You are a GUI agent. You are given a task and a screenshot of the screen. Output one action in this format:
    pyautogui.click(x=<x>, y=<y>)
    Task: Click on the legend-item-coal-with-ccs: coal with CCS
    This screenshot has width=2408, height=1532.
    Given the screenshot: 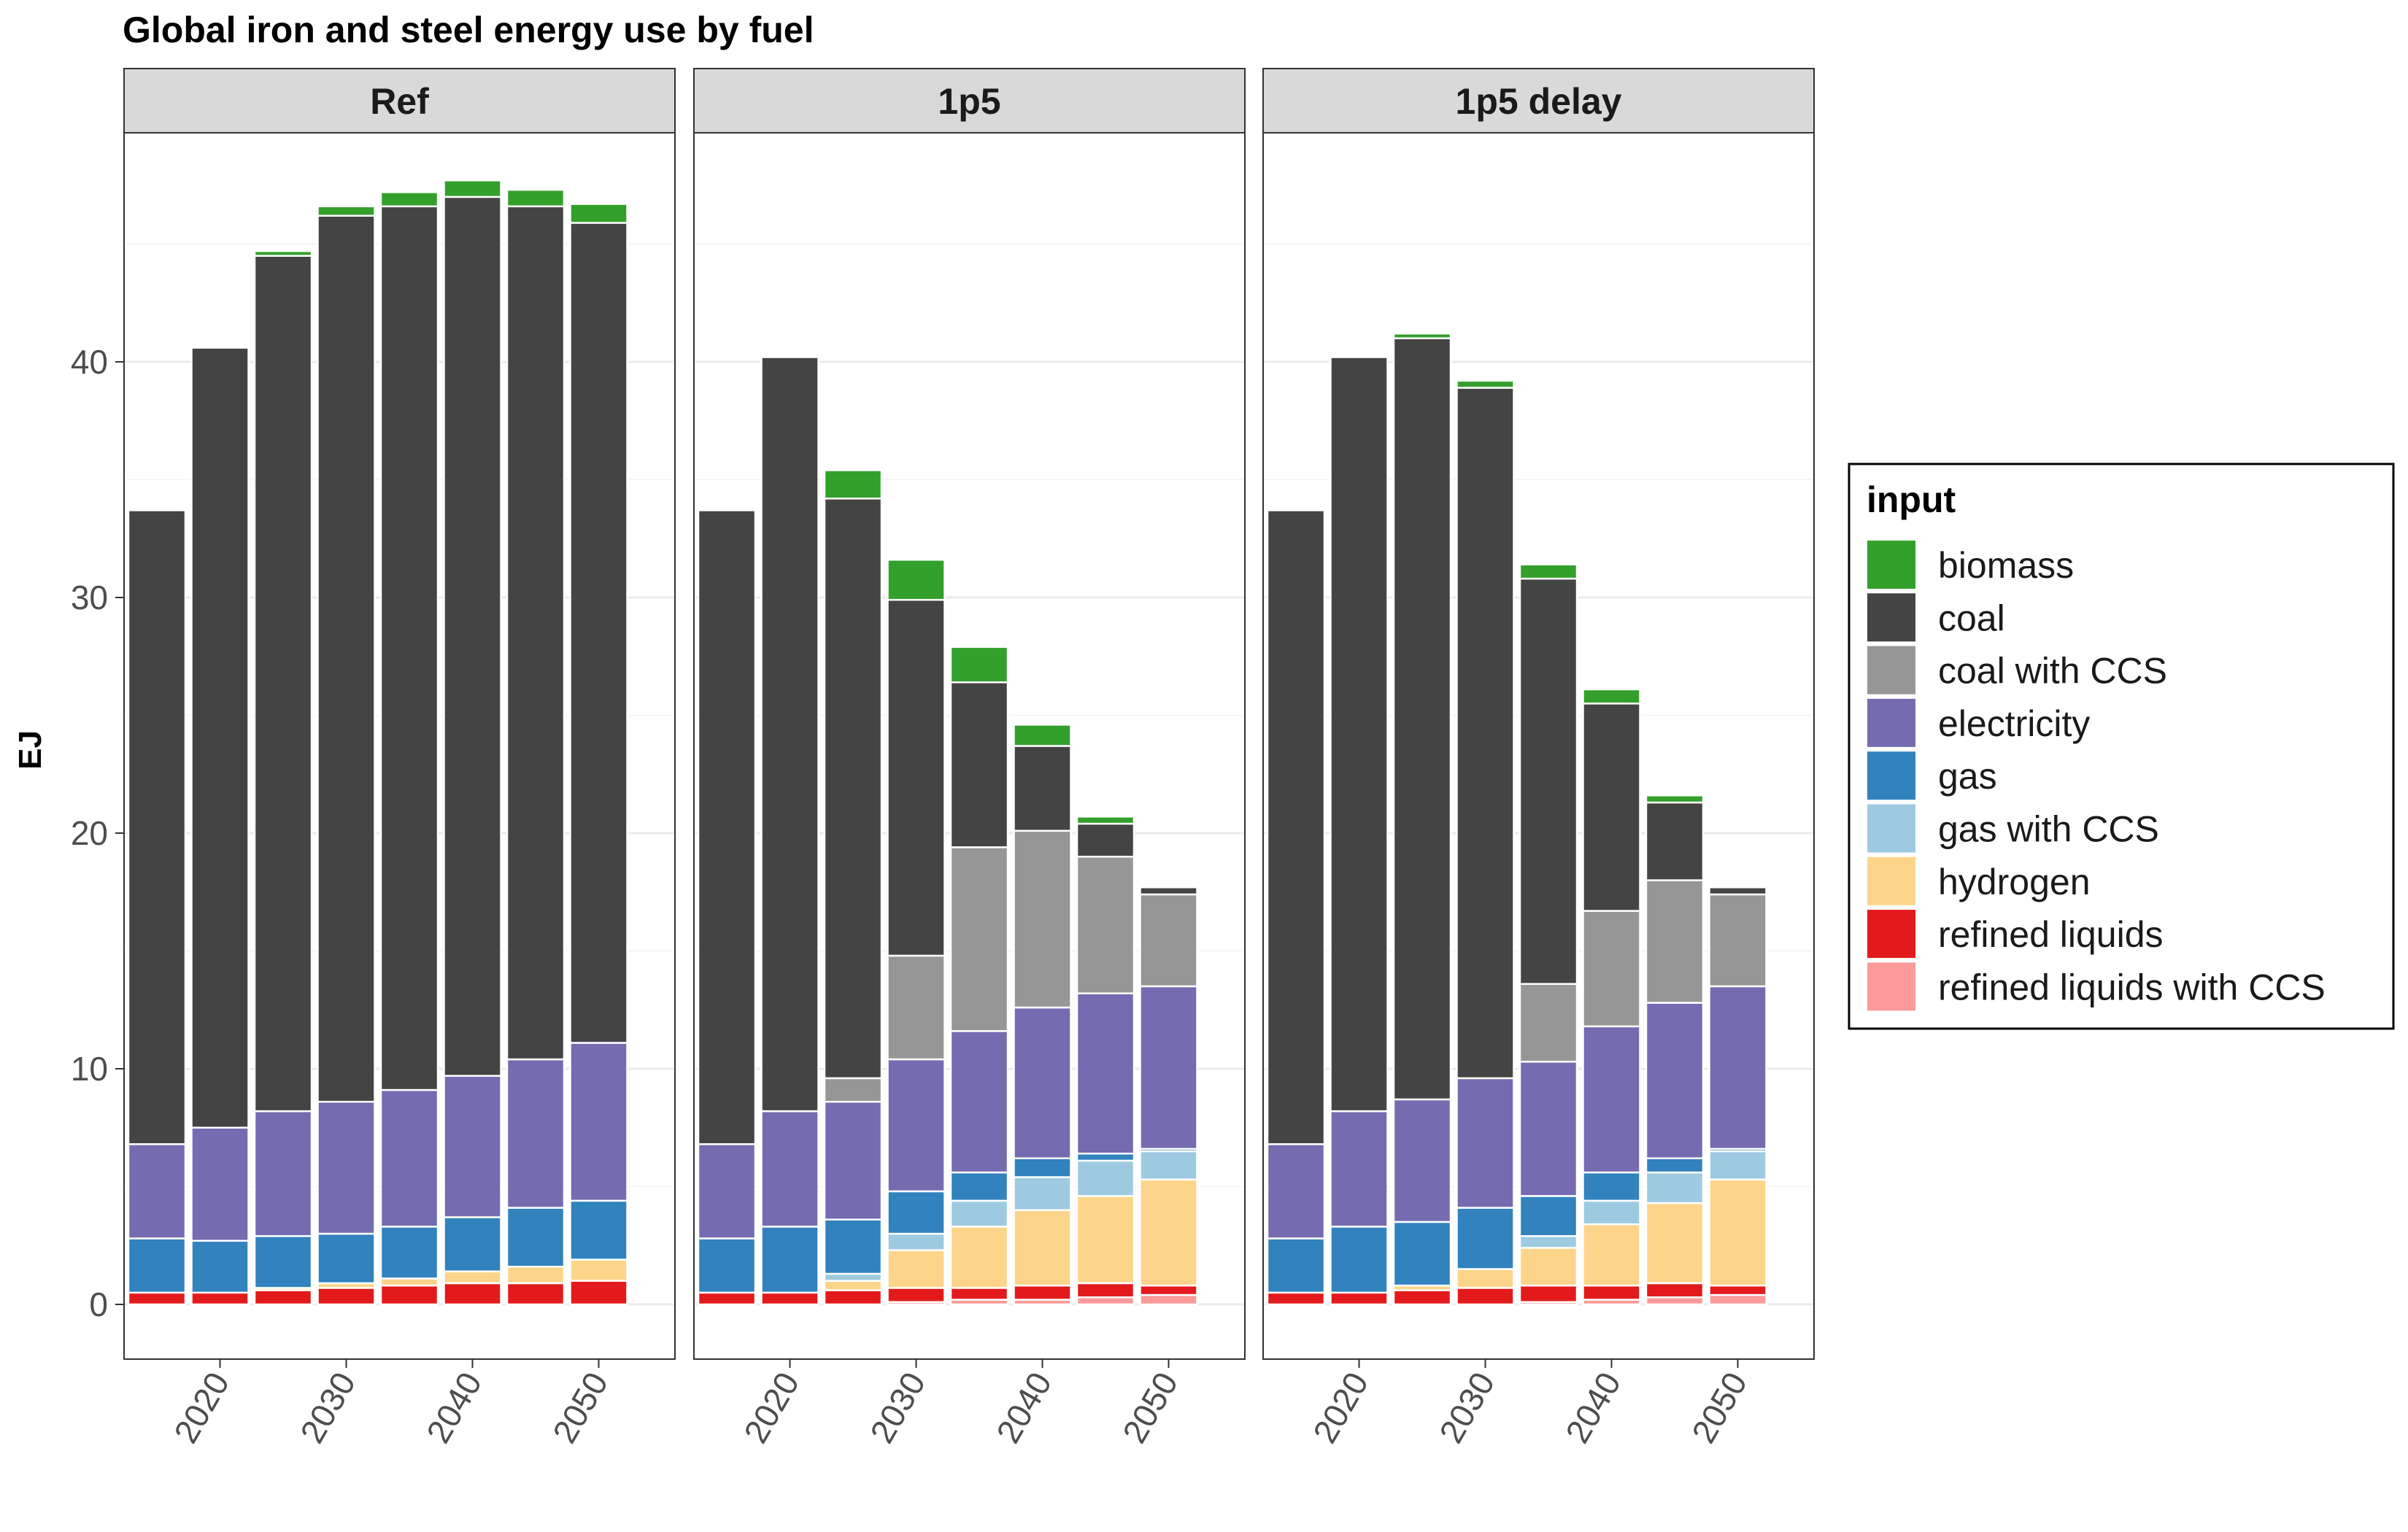 What is the action you would take?
    pyautogui.click(x=2016, y=670)
    